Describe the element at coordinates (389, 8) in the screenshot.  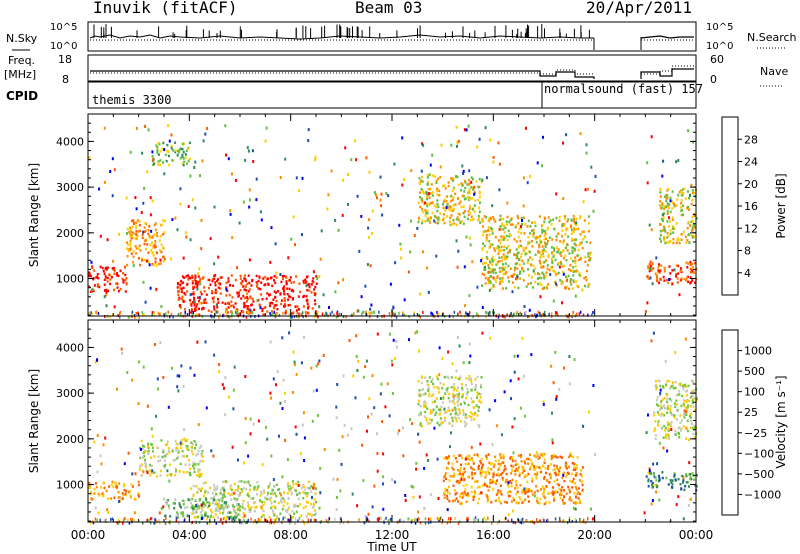
I see `beam-title: Beam 03` at that location.